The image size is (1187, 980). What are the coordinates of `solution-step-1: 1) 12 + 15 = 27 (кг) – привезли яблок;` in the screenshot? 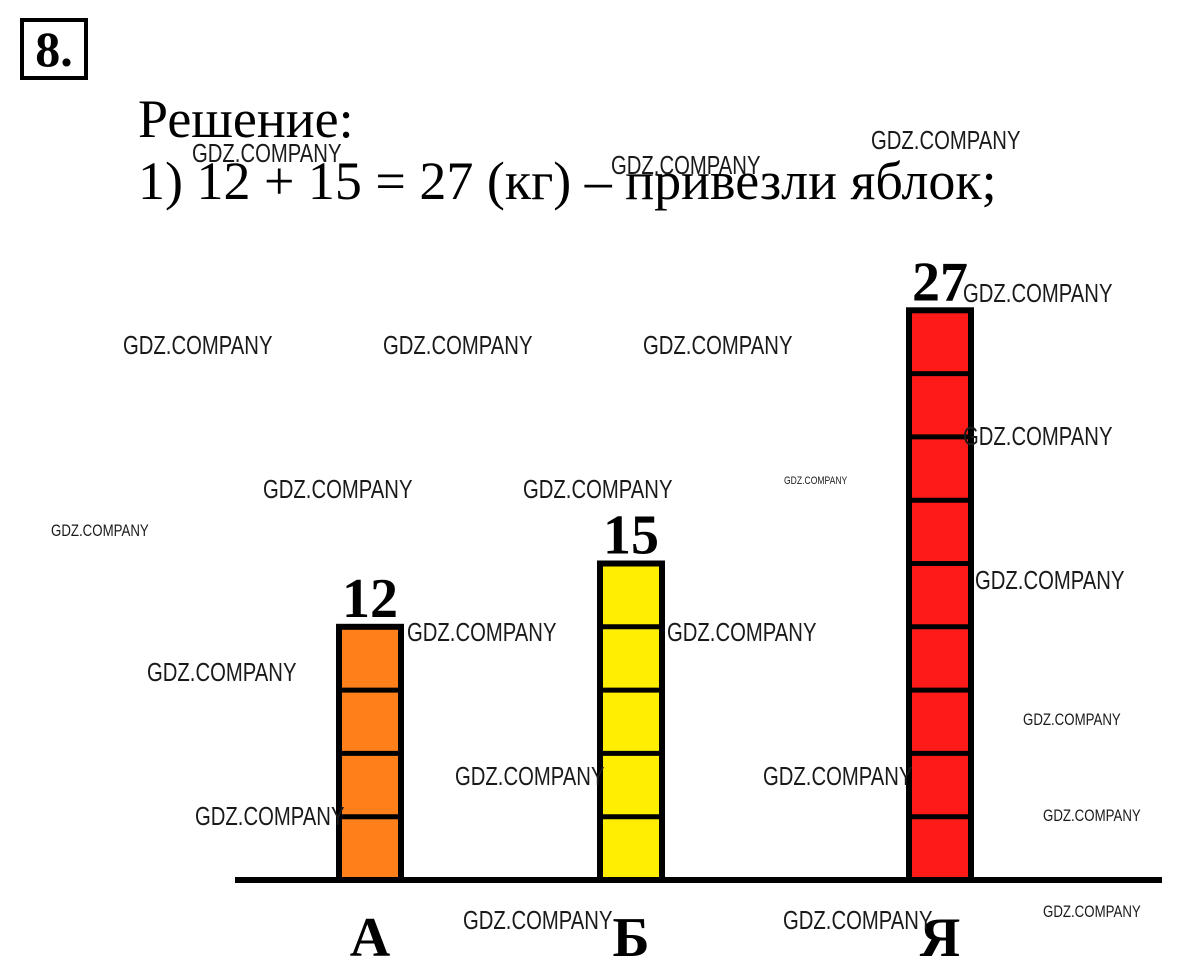 It's located at (567, 181).